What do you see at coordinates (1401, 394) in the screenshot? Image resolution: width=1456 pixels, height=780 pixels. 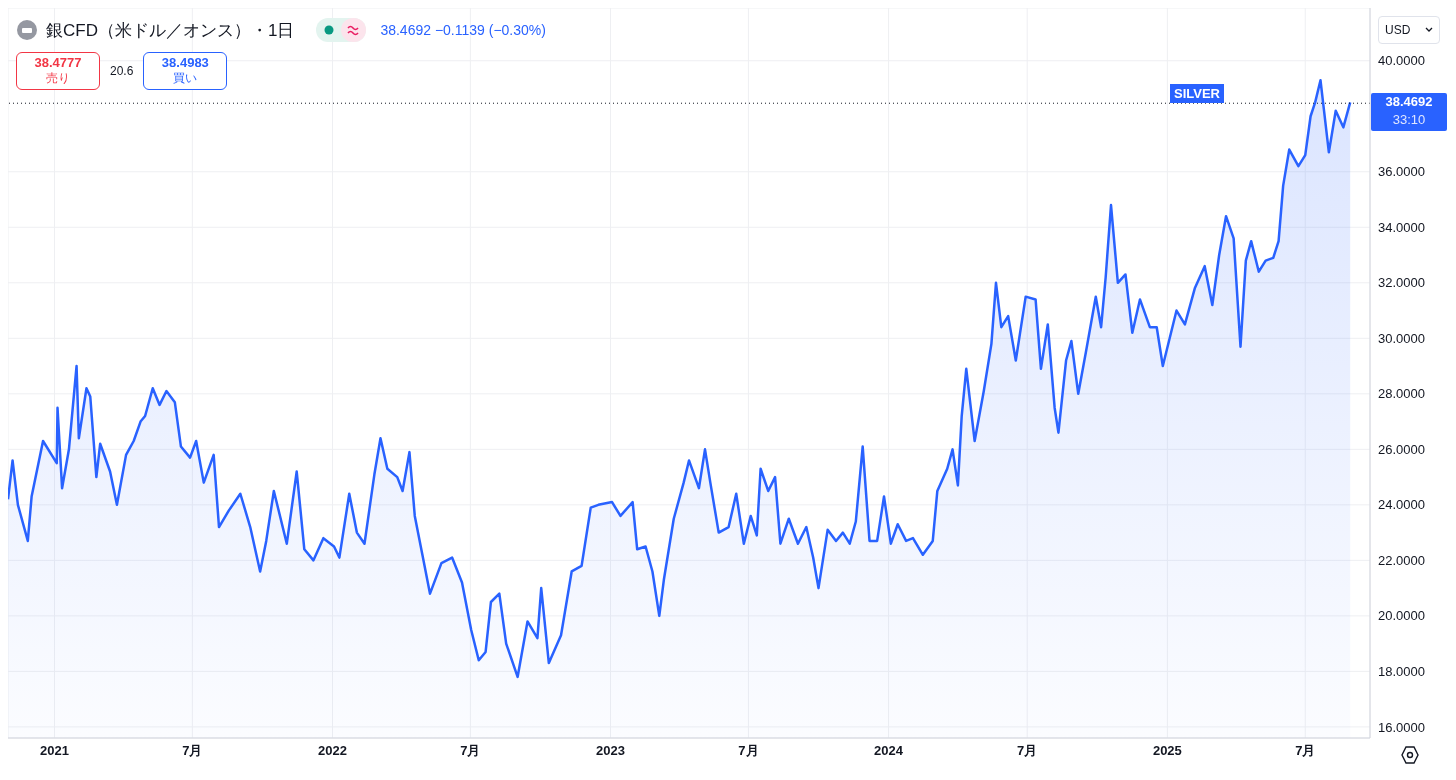 I see `y-tick-label: 28.0000` at bounding box center [1401, 394].